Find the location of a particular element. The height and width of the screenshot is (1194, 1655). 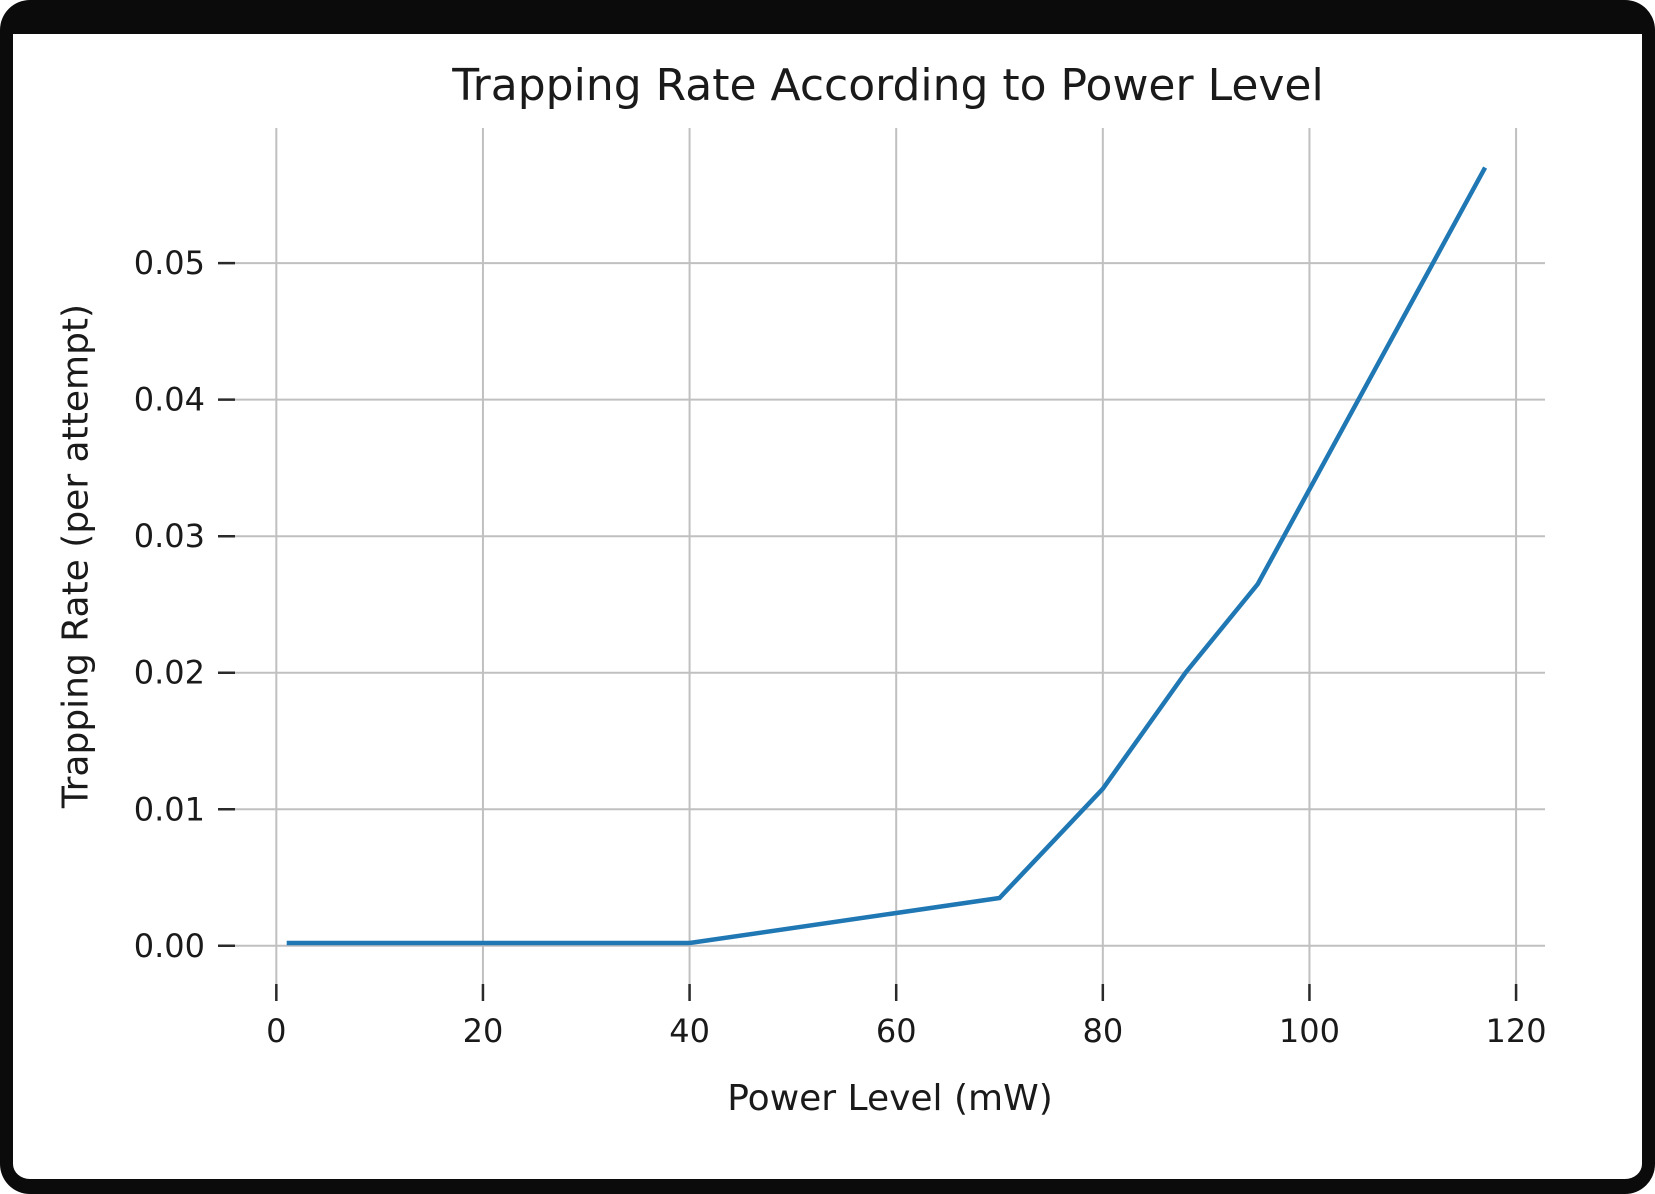

y-tick-label: 0.04 is located at coordinates (169, 400).